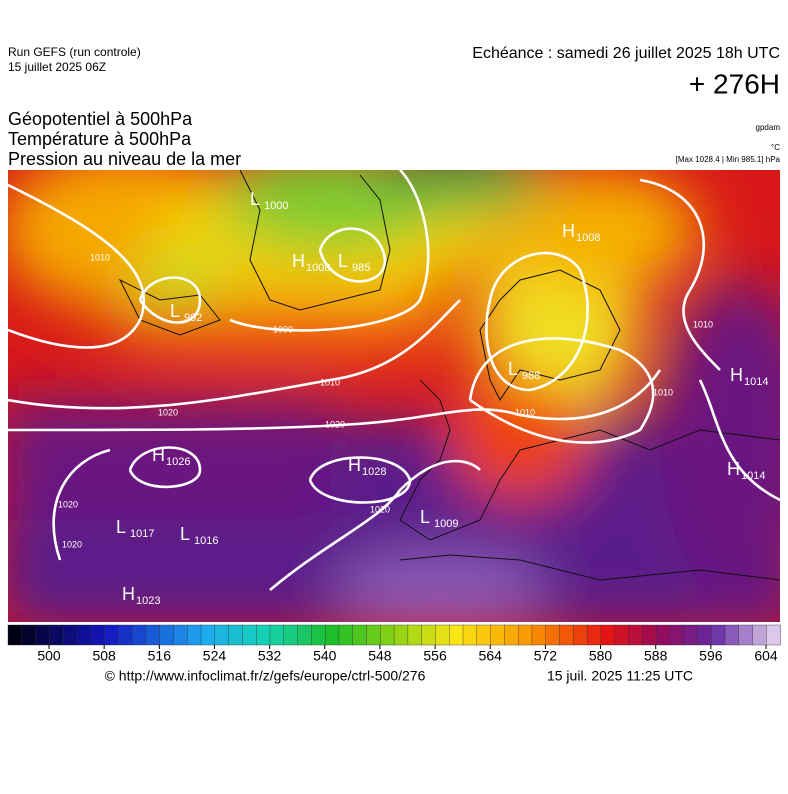 Image resolution: width=788 pixels, height=794 pixels. What do you see at coordinates (148, 601) in the screenshot?
I see `center-value: 1023` at bounding box center [148, 601].